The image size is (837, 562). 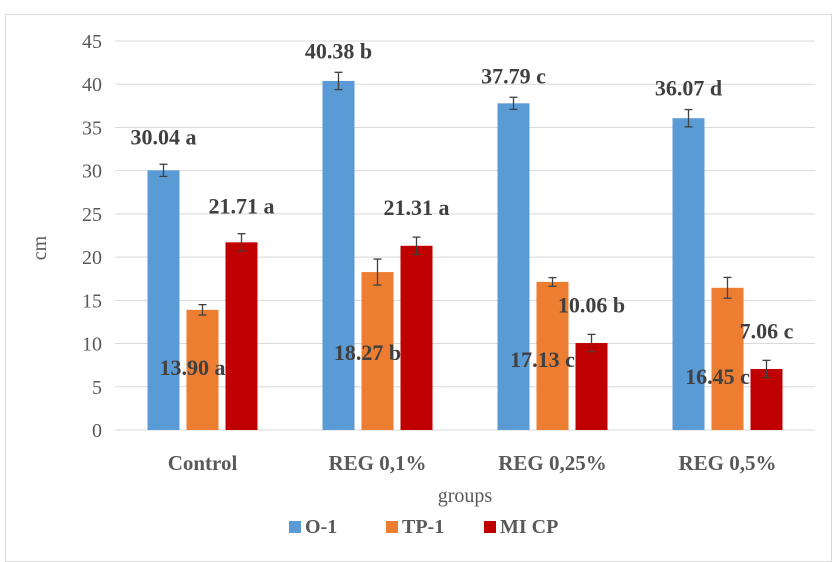 I want to click on data-label: 18.27 b, so click(x=367, y=352).